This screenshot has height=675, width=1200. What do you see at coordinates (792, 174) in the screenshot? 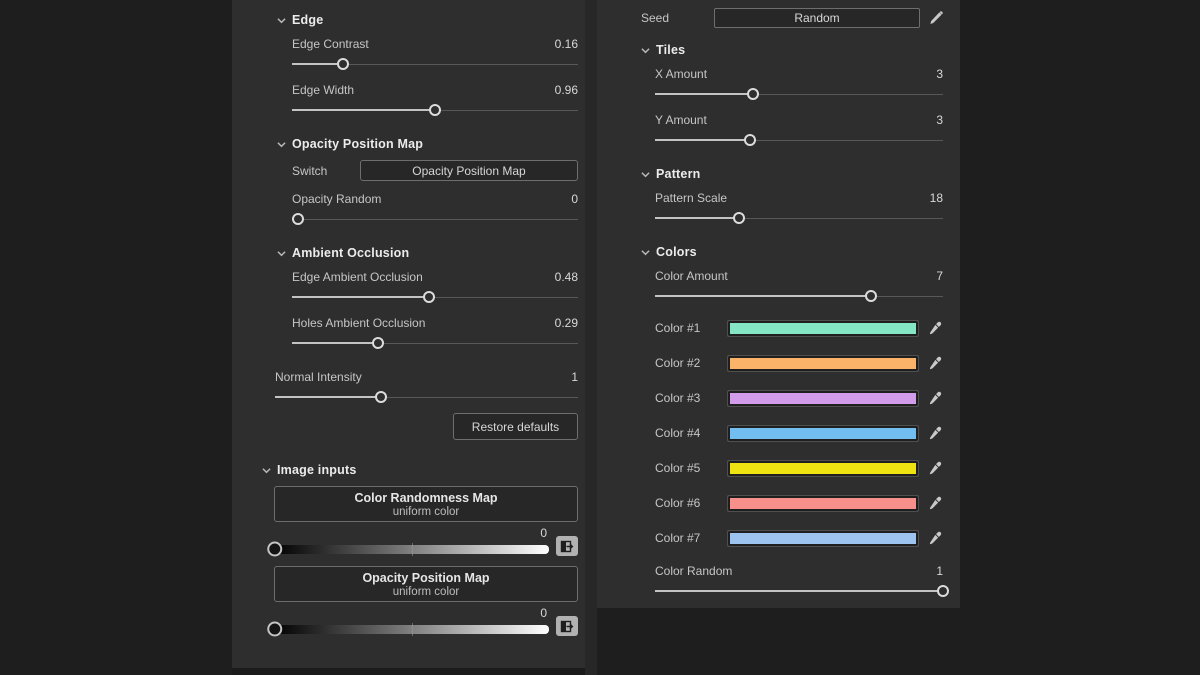
I see `section-header-pattern: Pattern` at bounding box center [792, 174].